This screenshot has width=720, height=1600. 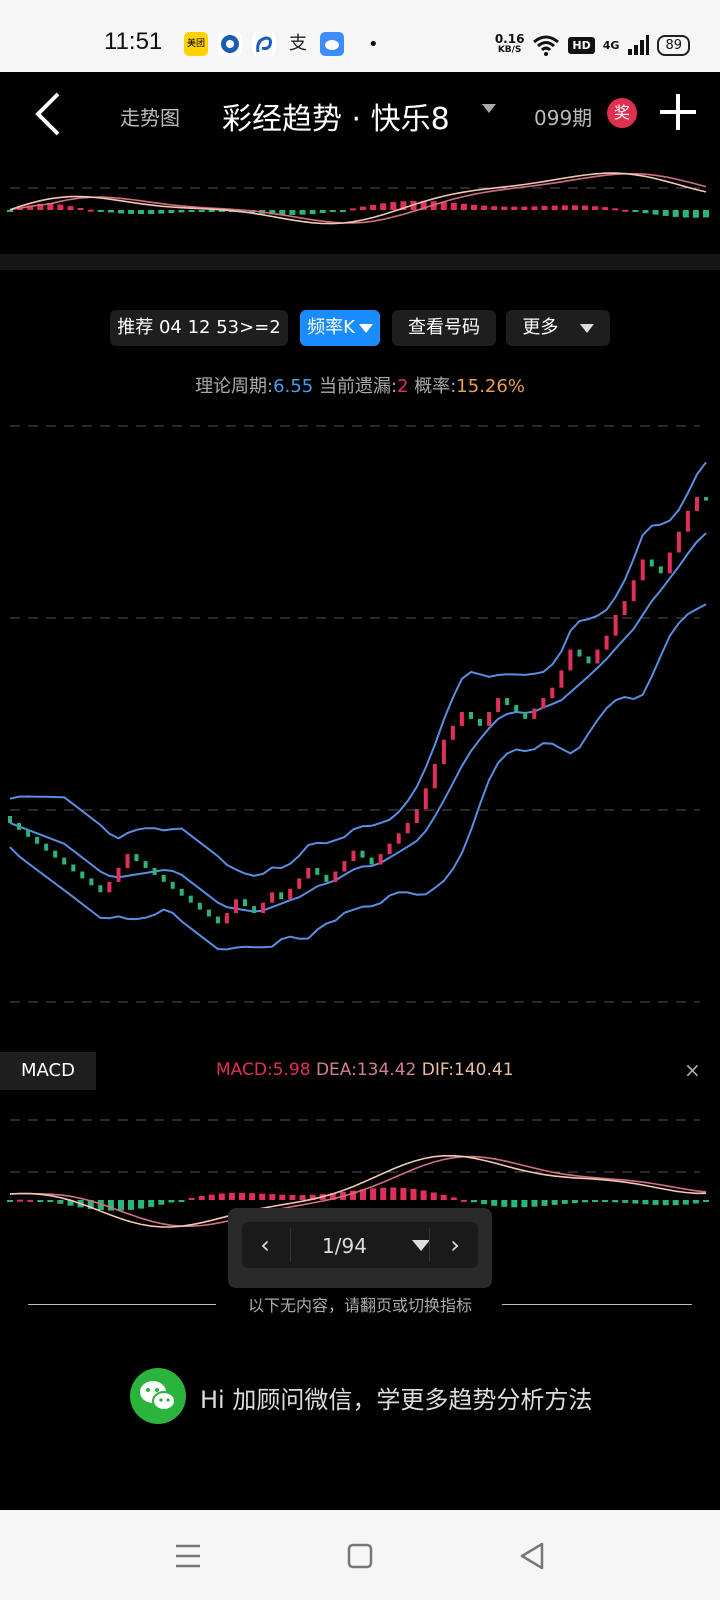 I want to click on back-icon, so click(x=532, y=1556).